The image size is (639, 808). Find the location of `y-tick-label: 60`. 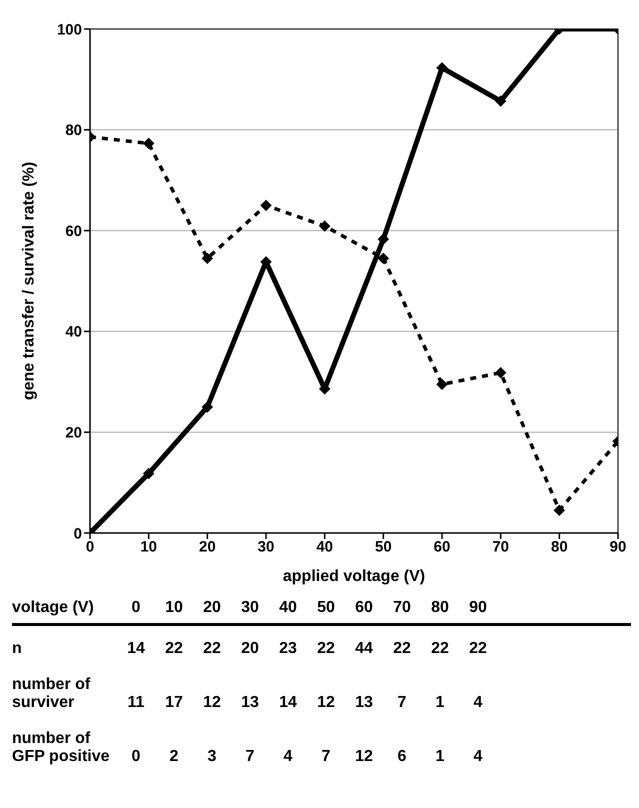

y-tick-label: 60 is located at coordinates (73, 231).